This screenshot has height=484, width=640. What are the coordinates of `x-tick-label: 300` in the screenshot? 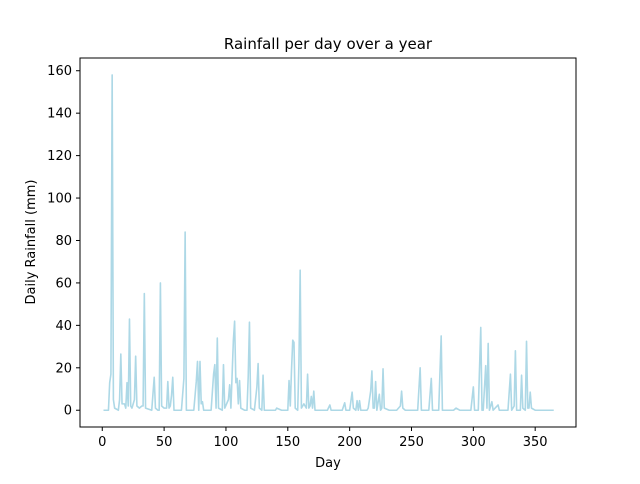 It's located at (473, 442).